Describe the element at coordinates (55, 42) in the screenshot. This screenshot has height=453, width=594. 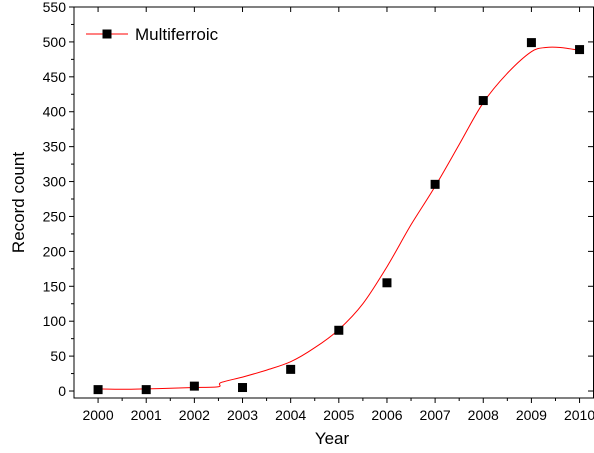
I see `y-tick-label: 500` at that location.